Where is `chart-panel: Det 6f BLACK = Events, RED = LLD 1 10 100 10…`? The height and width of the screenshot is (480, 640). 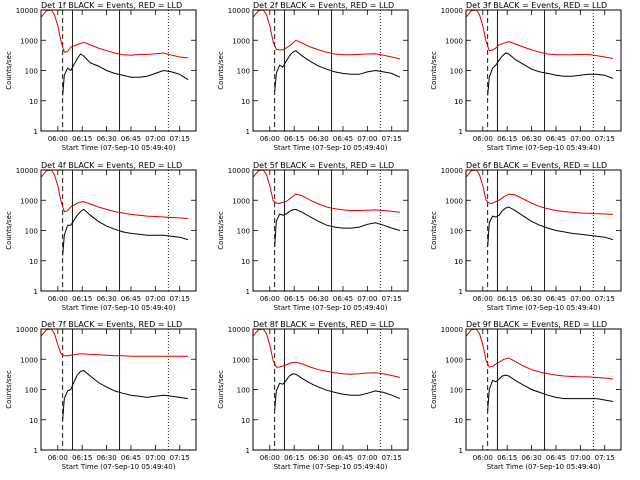 chart-panel: Det 6f BLACK = Events, RED = LLD 1 10 100 10… is located at coordinates (526, 236).